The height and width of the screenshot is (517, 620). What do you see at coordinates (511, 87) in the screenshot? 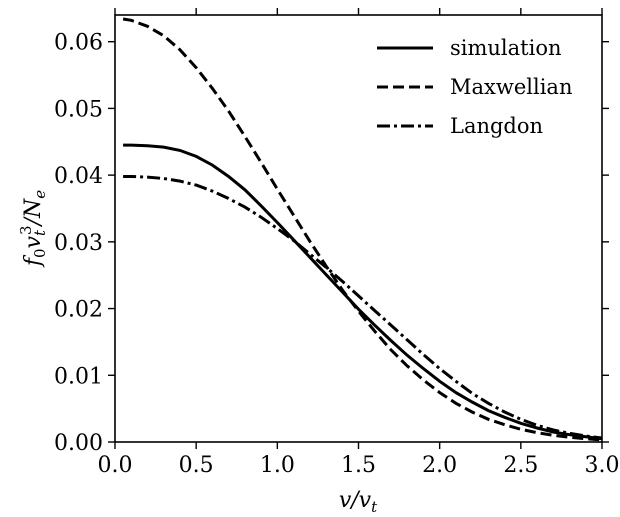
I see `legend-label: Maxwellian` at bounding box center [511, 87].